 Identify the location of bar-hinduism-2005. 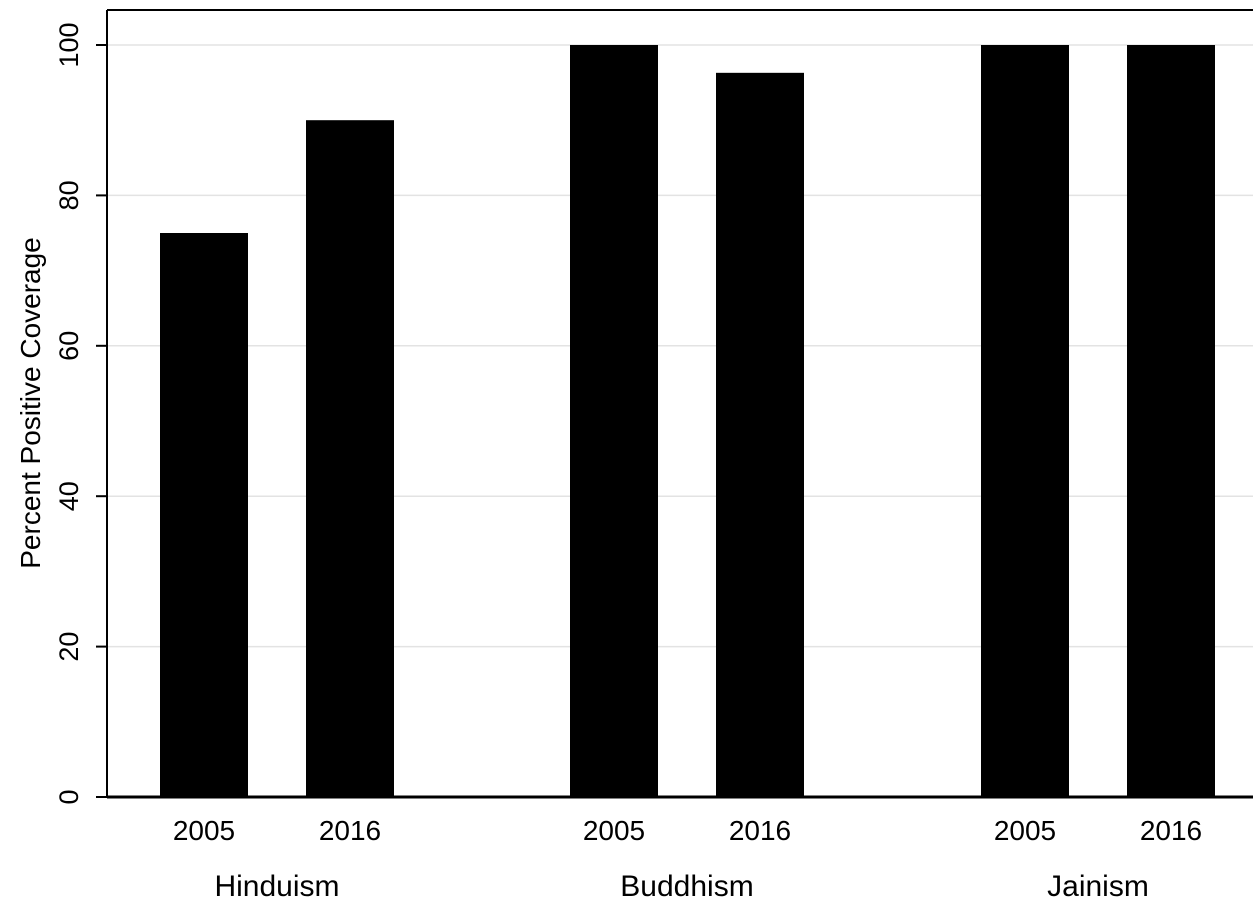
(204, 515).